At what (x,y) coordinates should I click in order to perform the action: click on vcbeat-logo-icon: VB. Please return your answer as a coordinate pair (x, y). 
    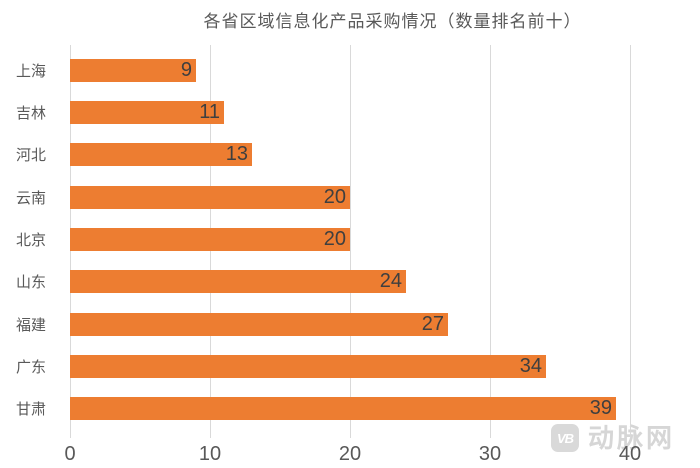
    Looking at the image, I should click on (565, 438).